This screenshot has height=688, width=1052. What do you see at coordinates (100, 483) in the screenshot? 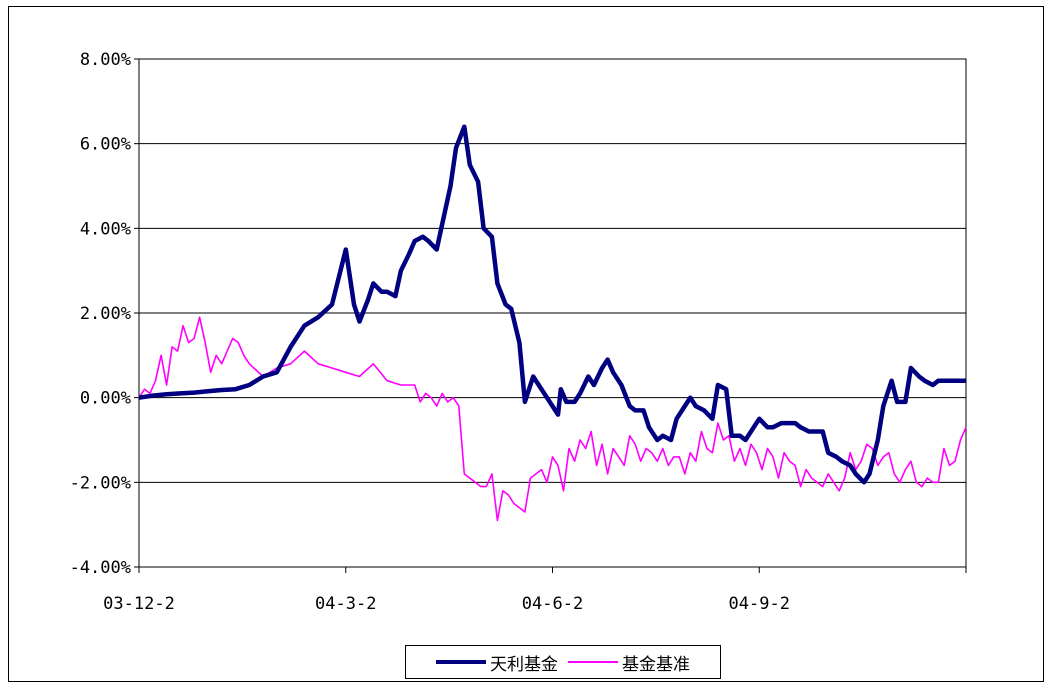
I see `y-tick-label: -2.00%` at bounding box center [100, 483].